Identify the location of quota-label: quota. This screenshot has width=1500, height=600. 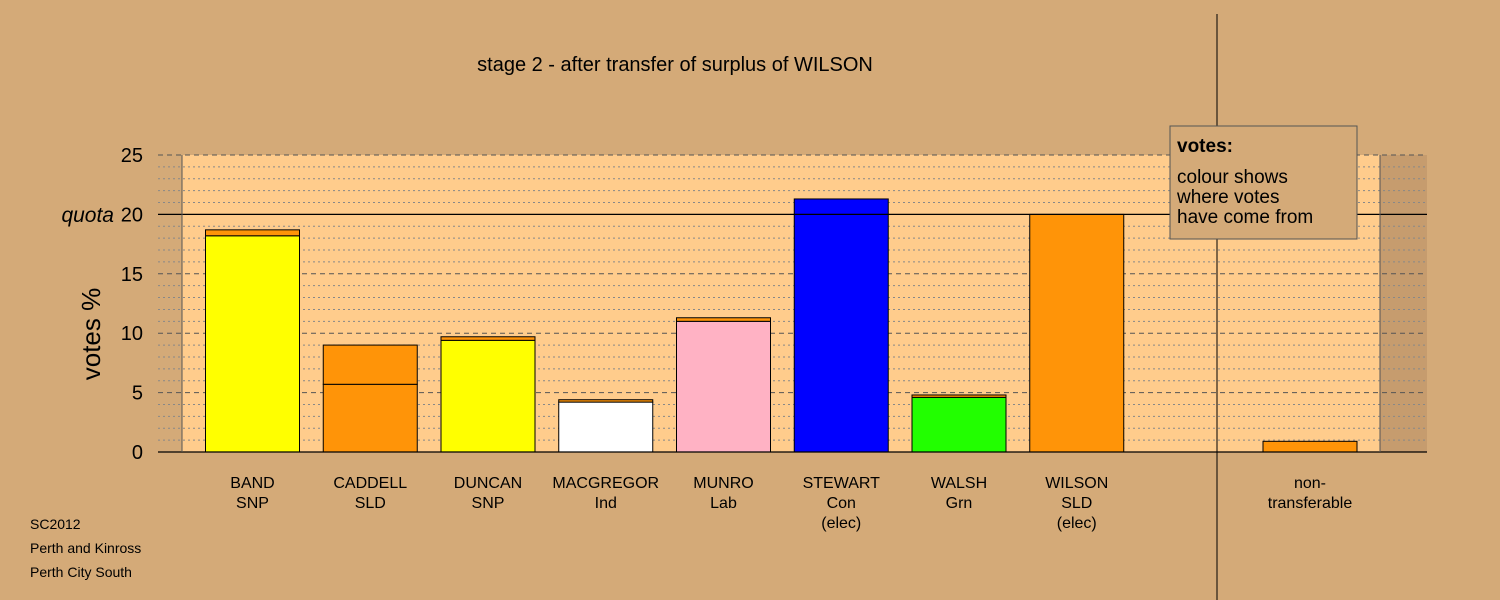
(87, 215).